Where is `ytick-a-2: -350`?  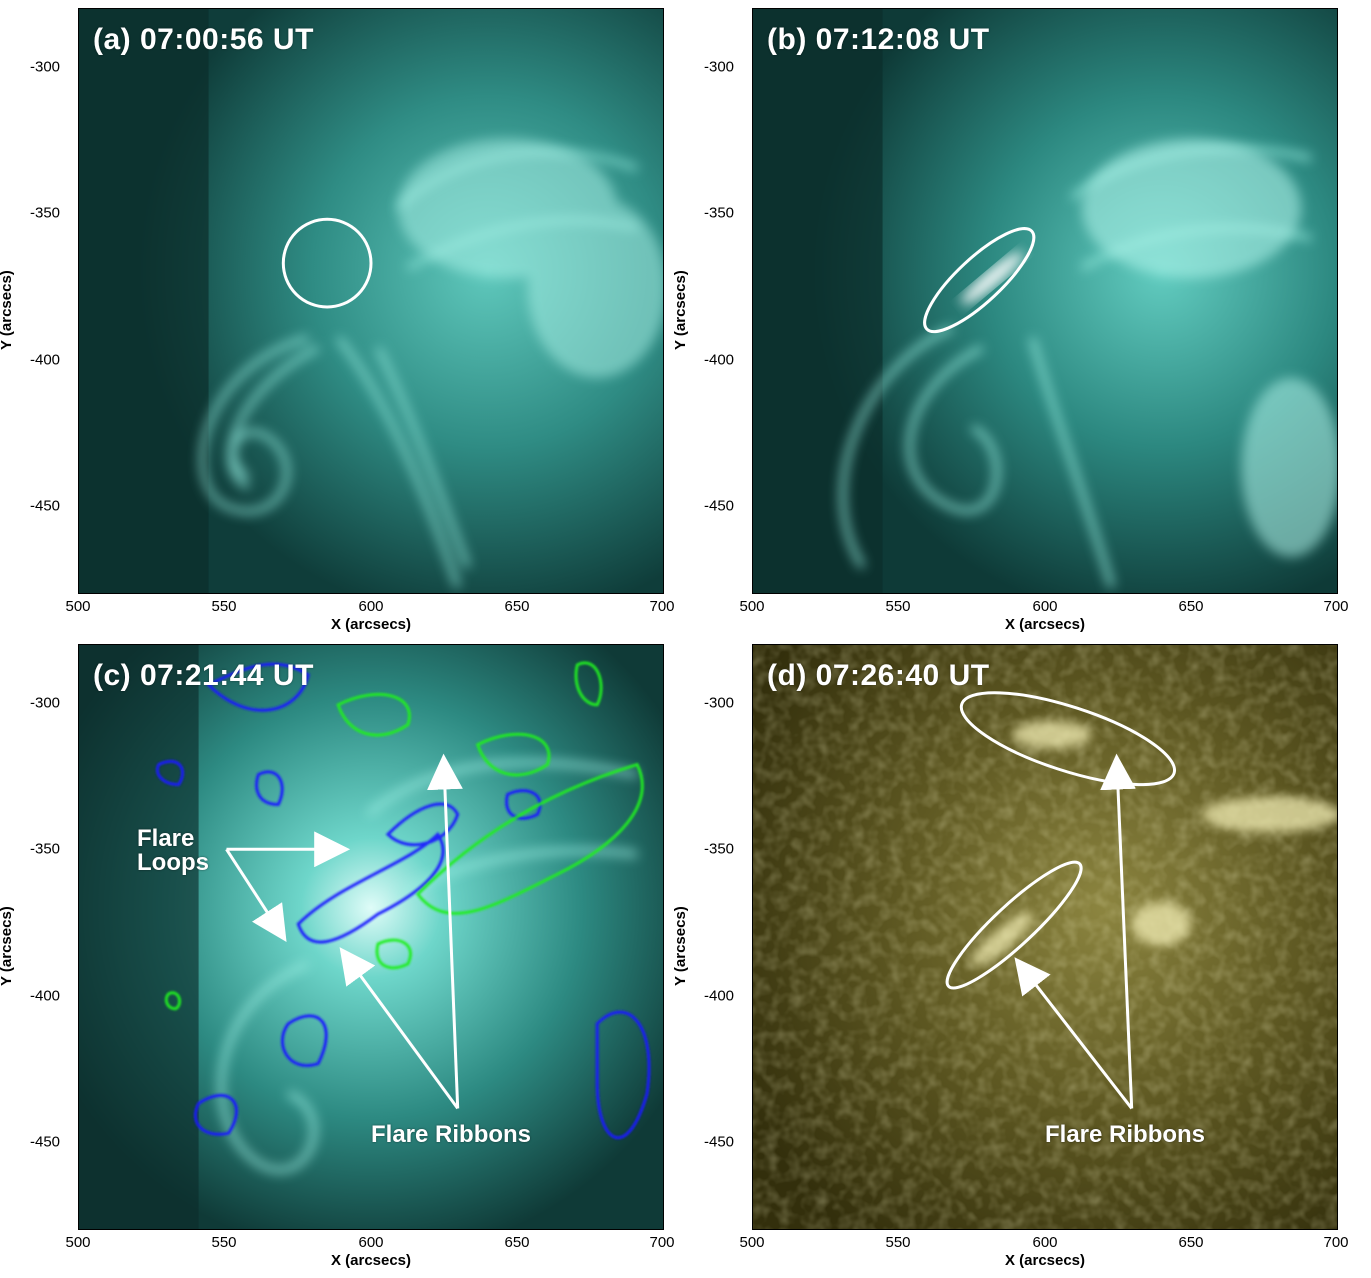
ytick-a-2: -350 is located at coordinates (45, 213).